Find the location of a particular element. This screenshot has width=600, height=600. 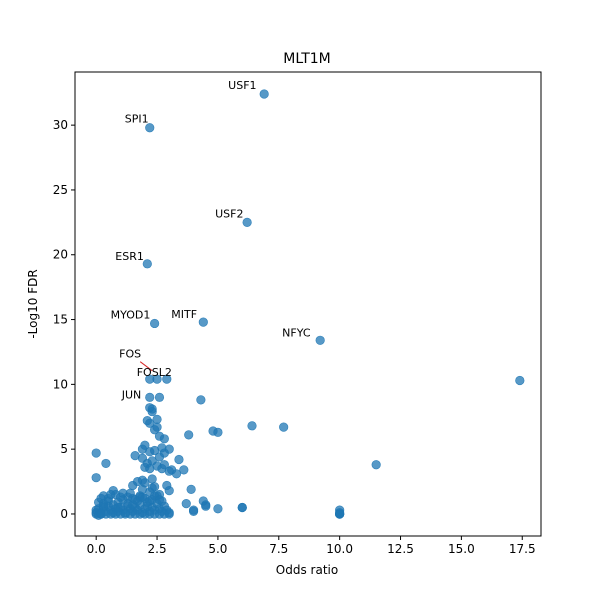

y-tick-label: 20 is located at coordinates (60, 255).